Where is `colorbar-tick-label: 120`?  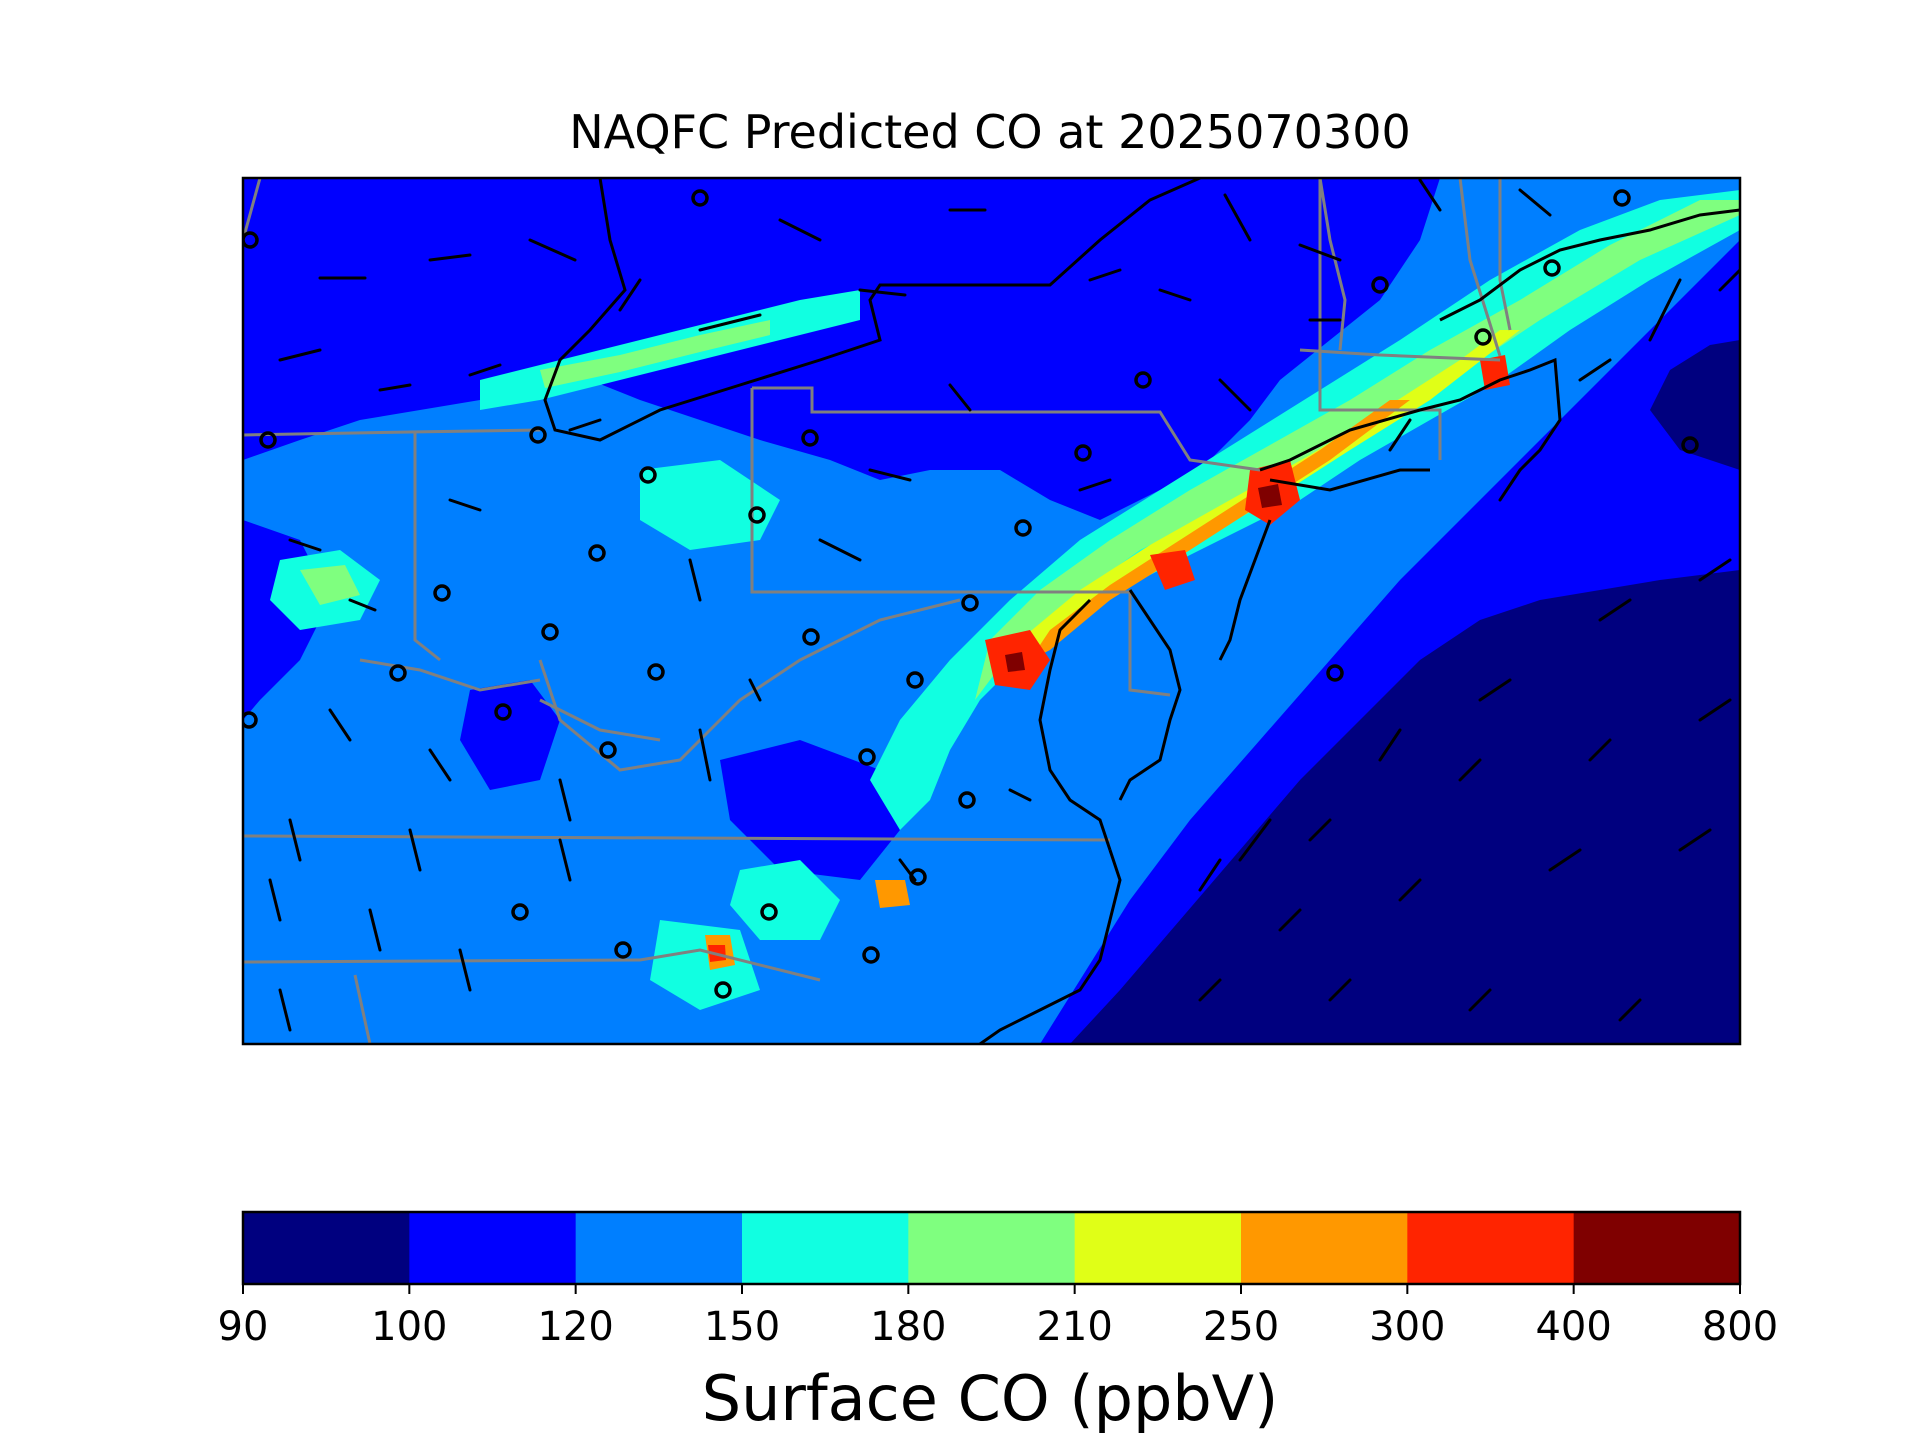 colorbar-tick-label: 120 is located at coordinates (575, 1327).